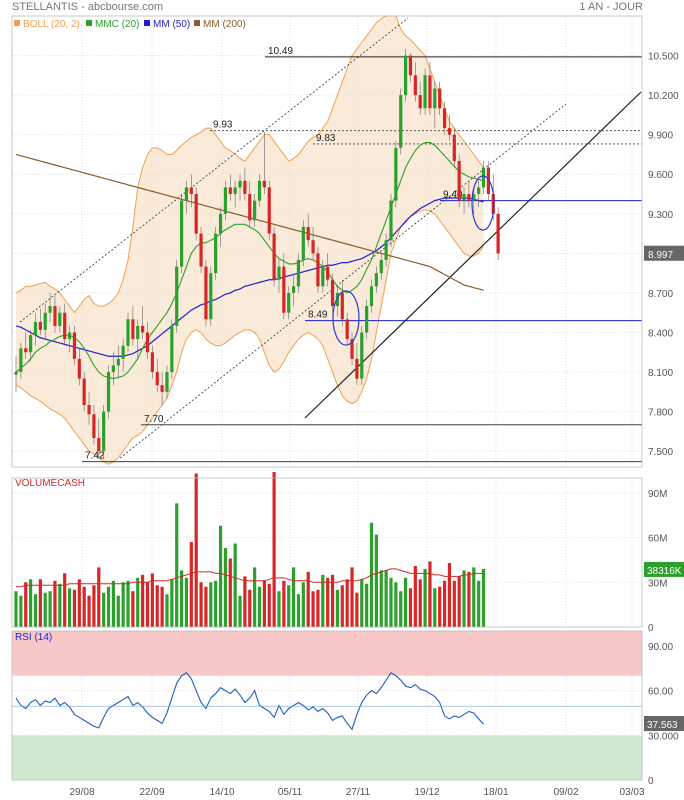 This screenshot has width=684, height=800. Describe the element at coordinates (657, 494) in the screenshot. I see `volume-axis-label: 90M` at that location.